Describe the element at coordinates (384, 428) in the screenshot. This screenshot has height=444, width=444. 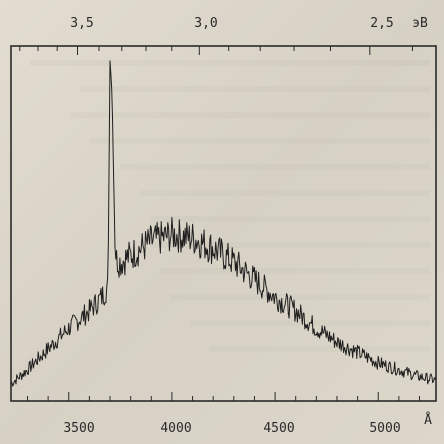
I see `bottom-tick-label-5000: 5000` at that location.